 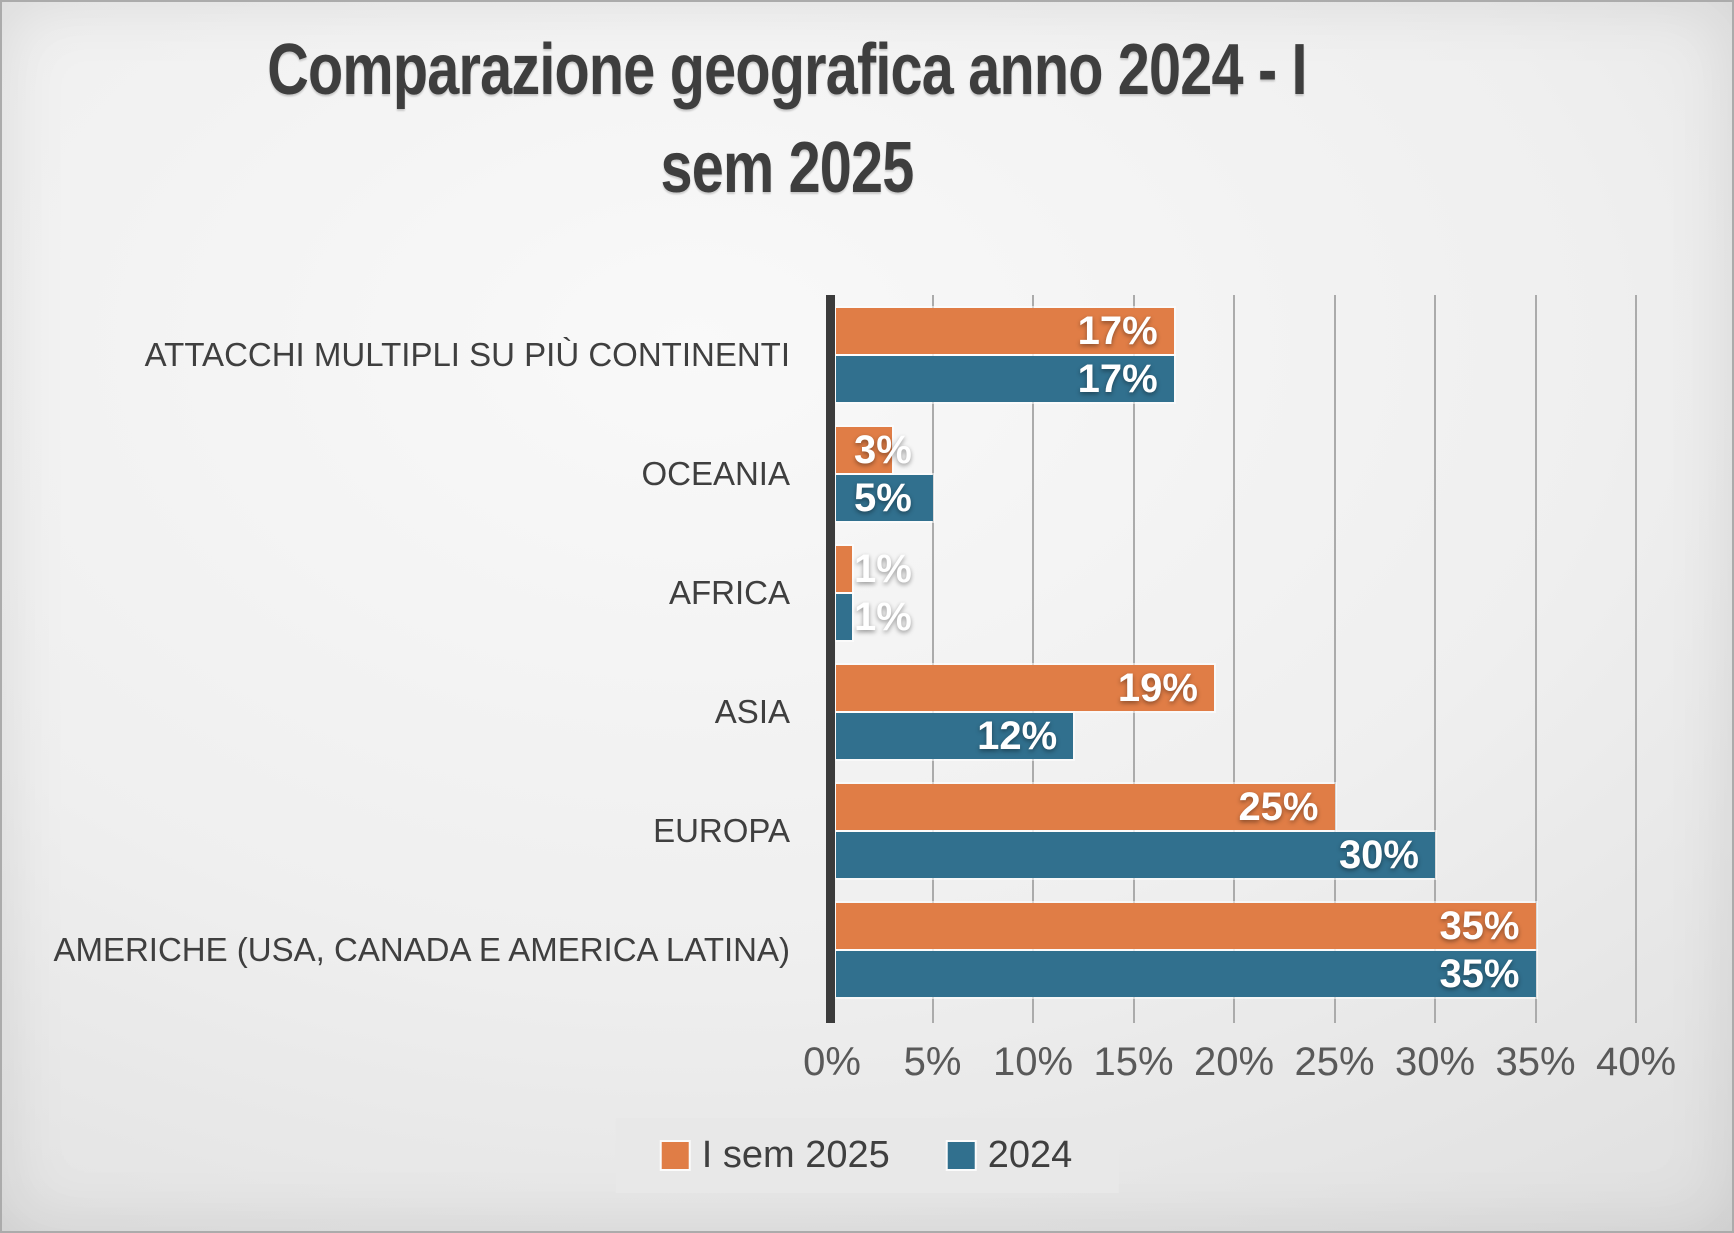 I want to click on chart-title-line-2: sem 2025, so click(x=787, y=167).